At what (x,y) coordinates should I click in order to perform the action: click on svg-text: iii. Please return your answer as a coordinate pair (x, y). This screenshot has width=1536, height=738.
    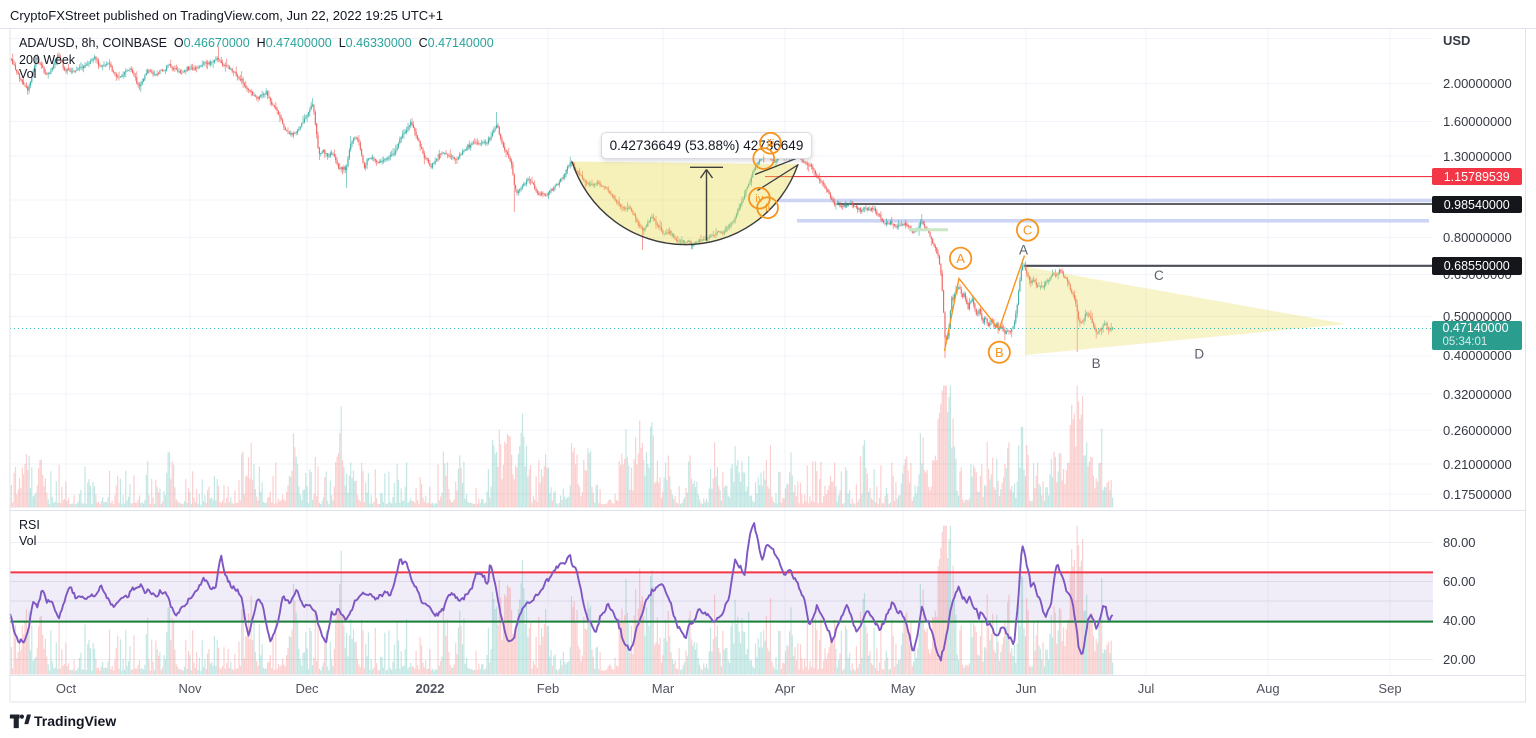
    Looking at the image, I should click on (770, 144).